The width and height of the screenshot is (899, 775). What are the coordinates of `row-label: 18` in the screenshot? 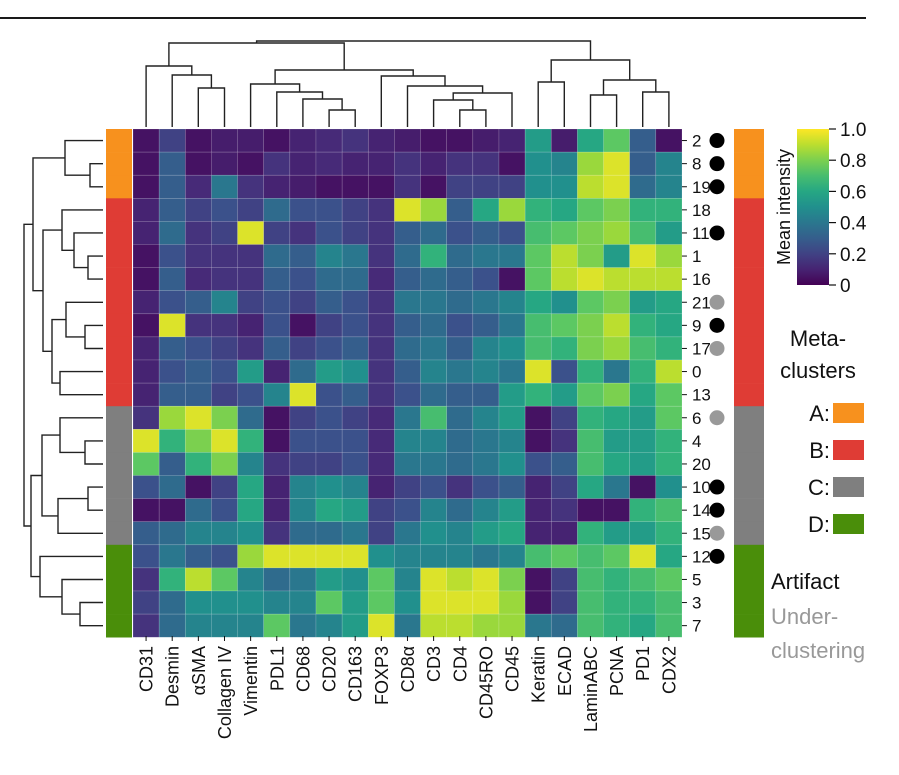 It's located at (701, 210).